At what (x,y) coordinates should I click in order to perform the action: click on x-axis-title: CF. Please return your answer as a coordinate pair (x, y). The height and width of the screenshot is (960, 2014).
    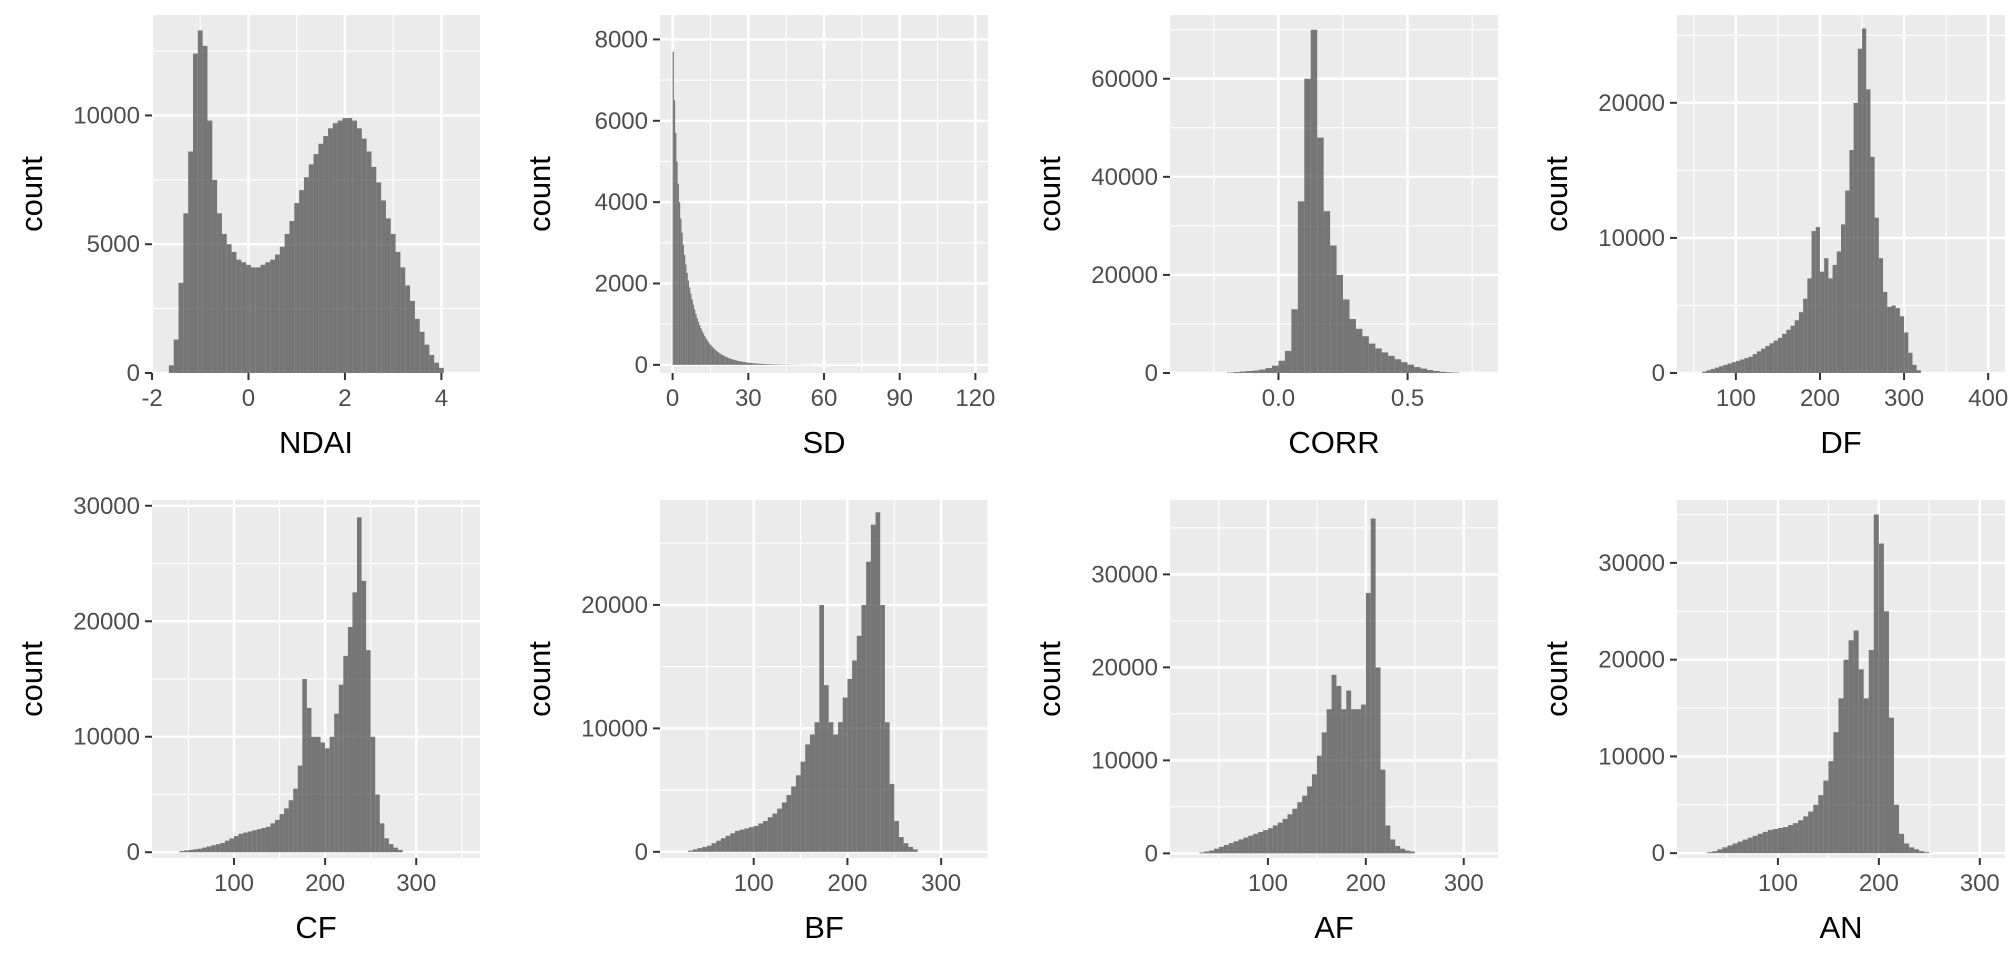
    Looking at the image, I should click on (315, 927).